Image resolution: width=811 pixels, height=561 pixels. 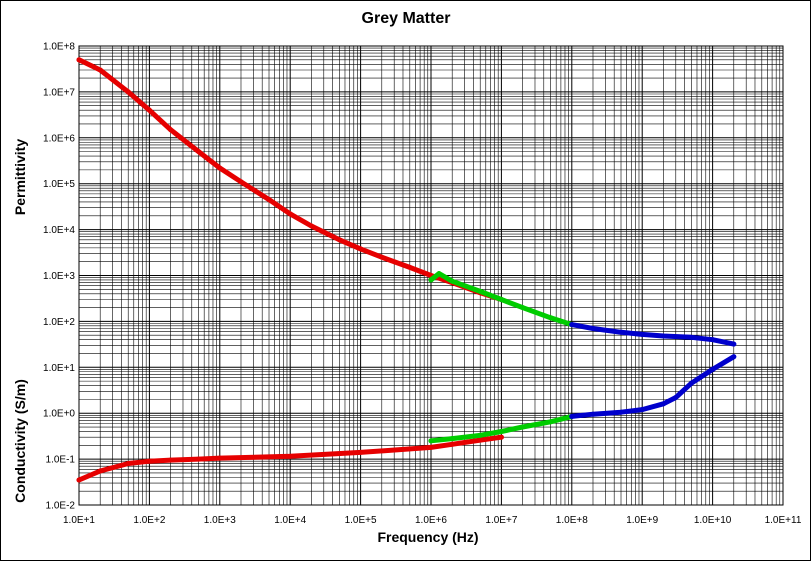 I want to click on x-tick-label: 1.0E+7, so click(x=501, y=520).